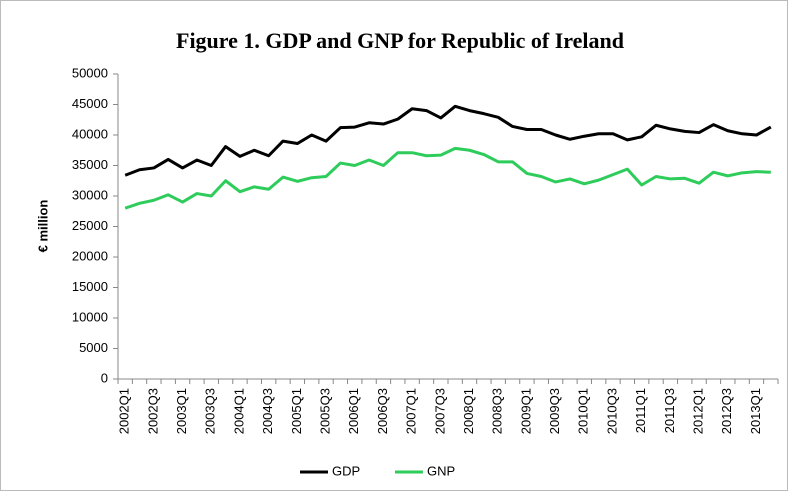 This screenshot has height=492, width=789. What do you see at coordinates (441, 470) in the screenshot?
I see `legend-label: GNP` at bounding box center [441, 470].